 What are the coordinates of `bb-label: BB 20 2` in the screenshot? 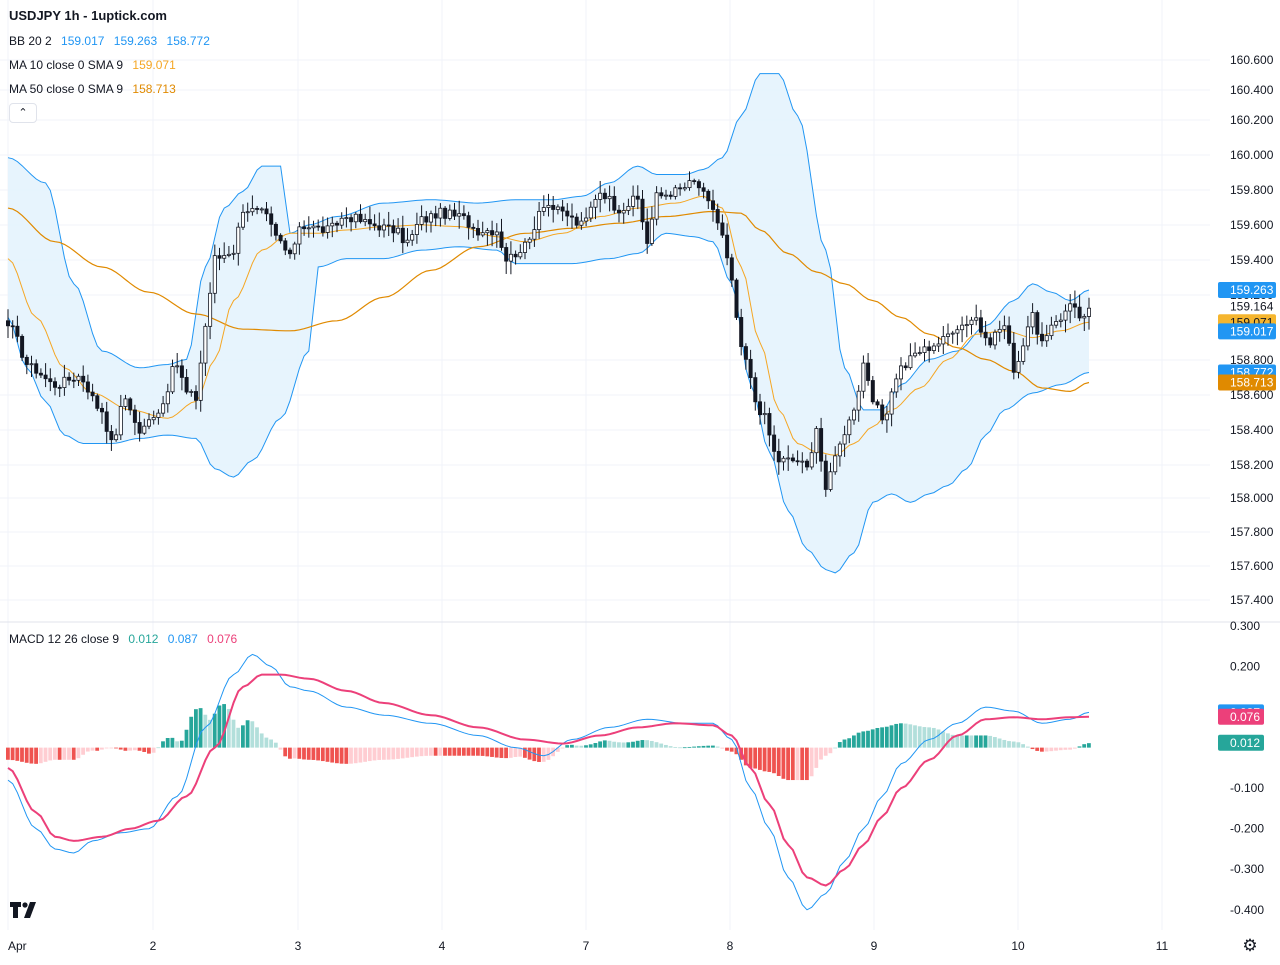 It's located at (30, 41).